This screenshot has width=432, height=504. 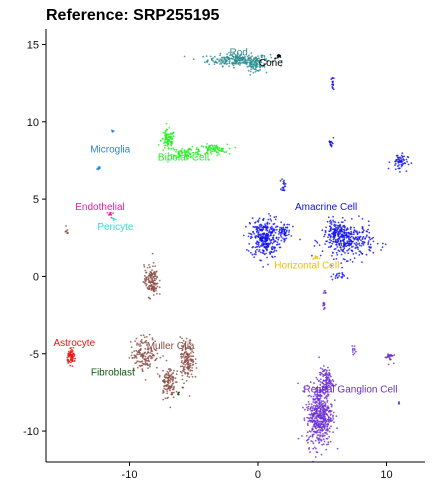 What do you see at coordinates (33, 123) in the screenshot?
I see `y-tick-label-4: 10` at bounding box center [33, 123].